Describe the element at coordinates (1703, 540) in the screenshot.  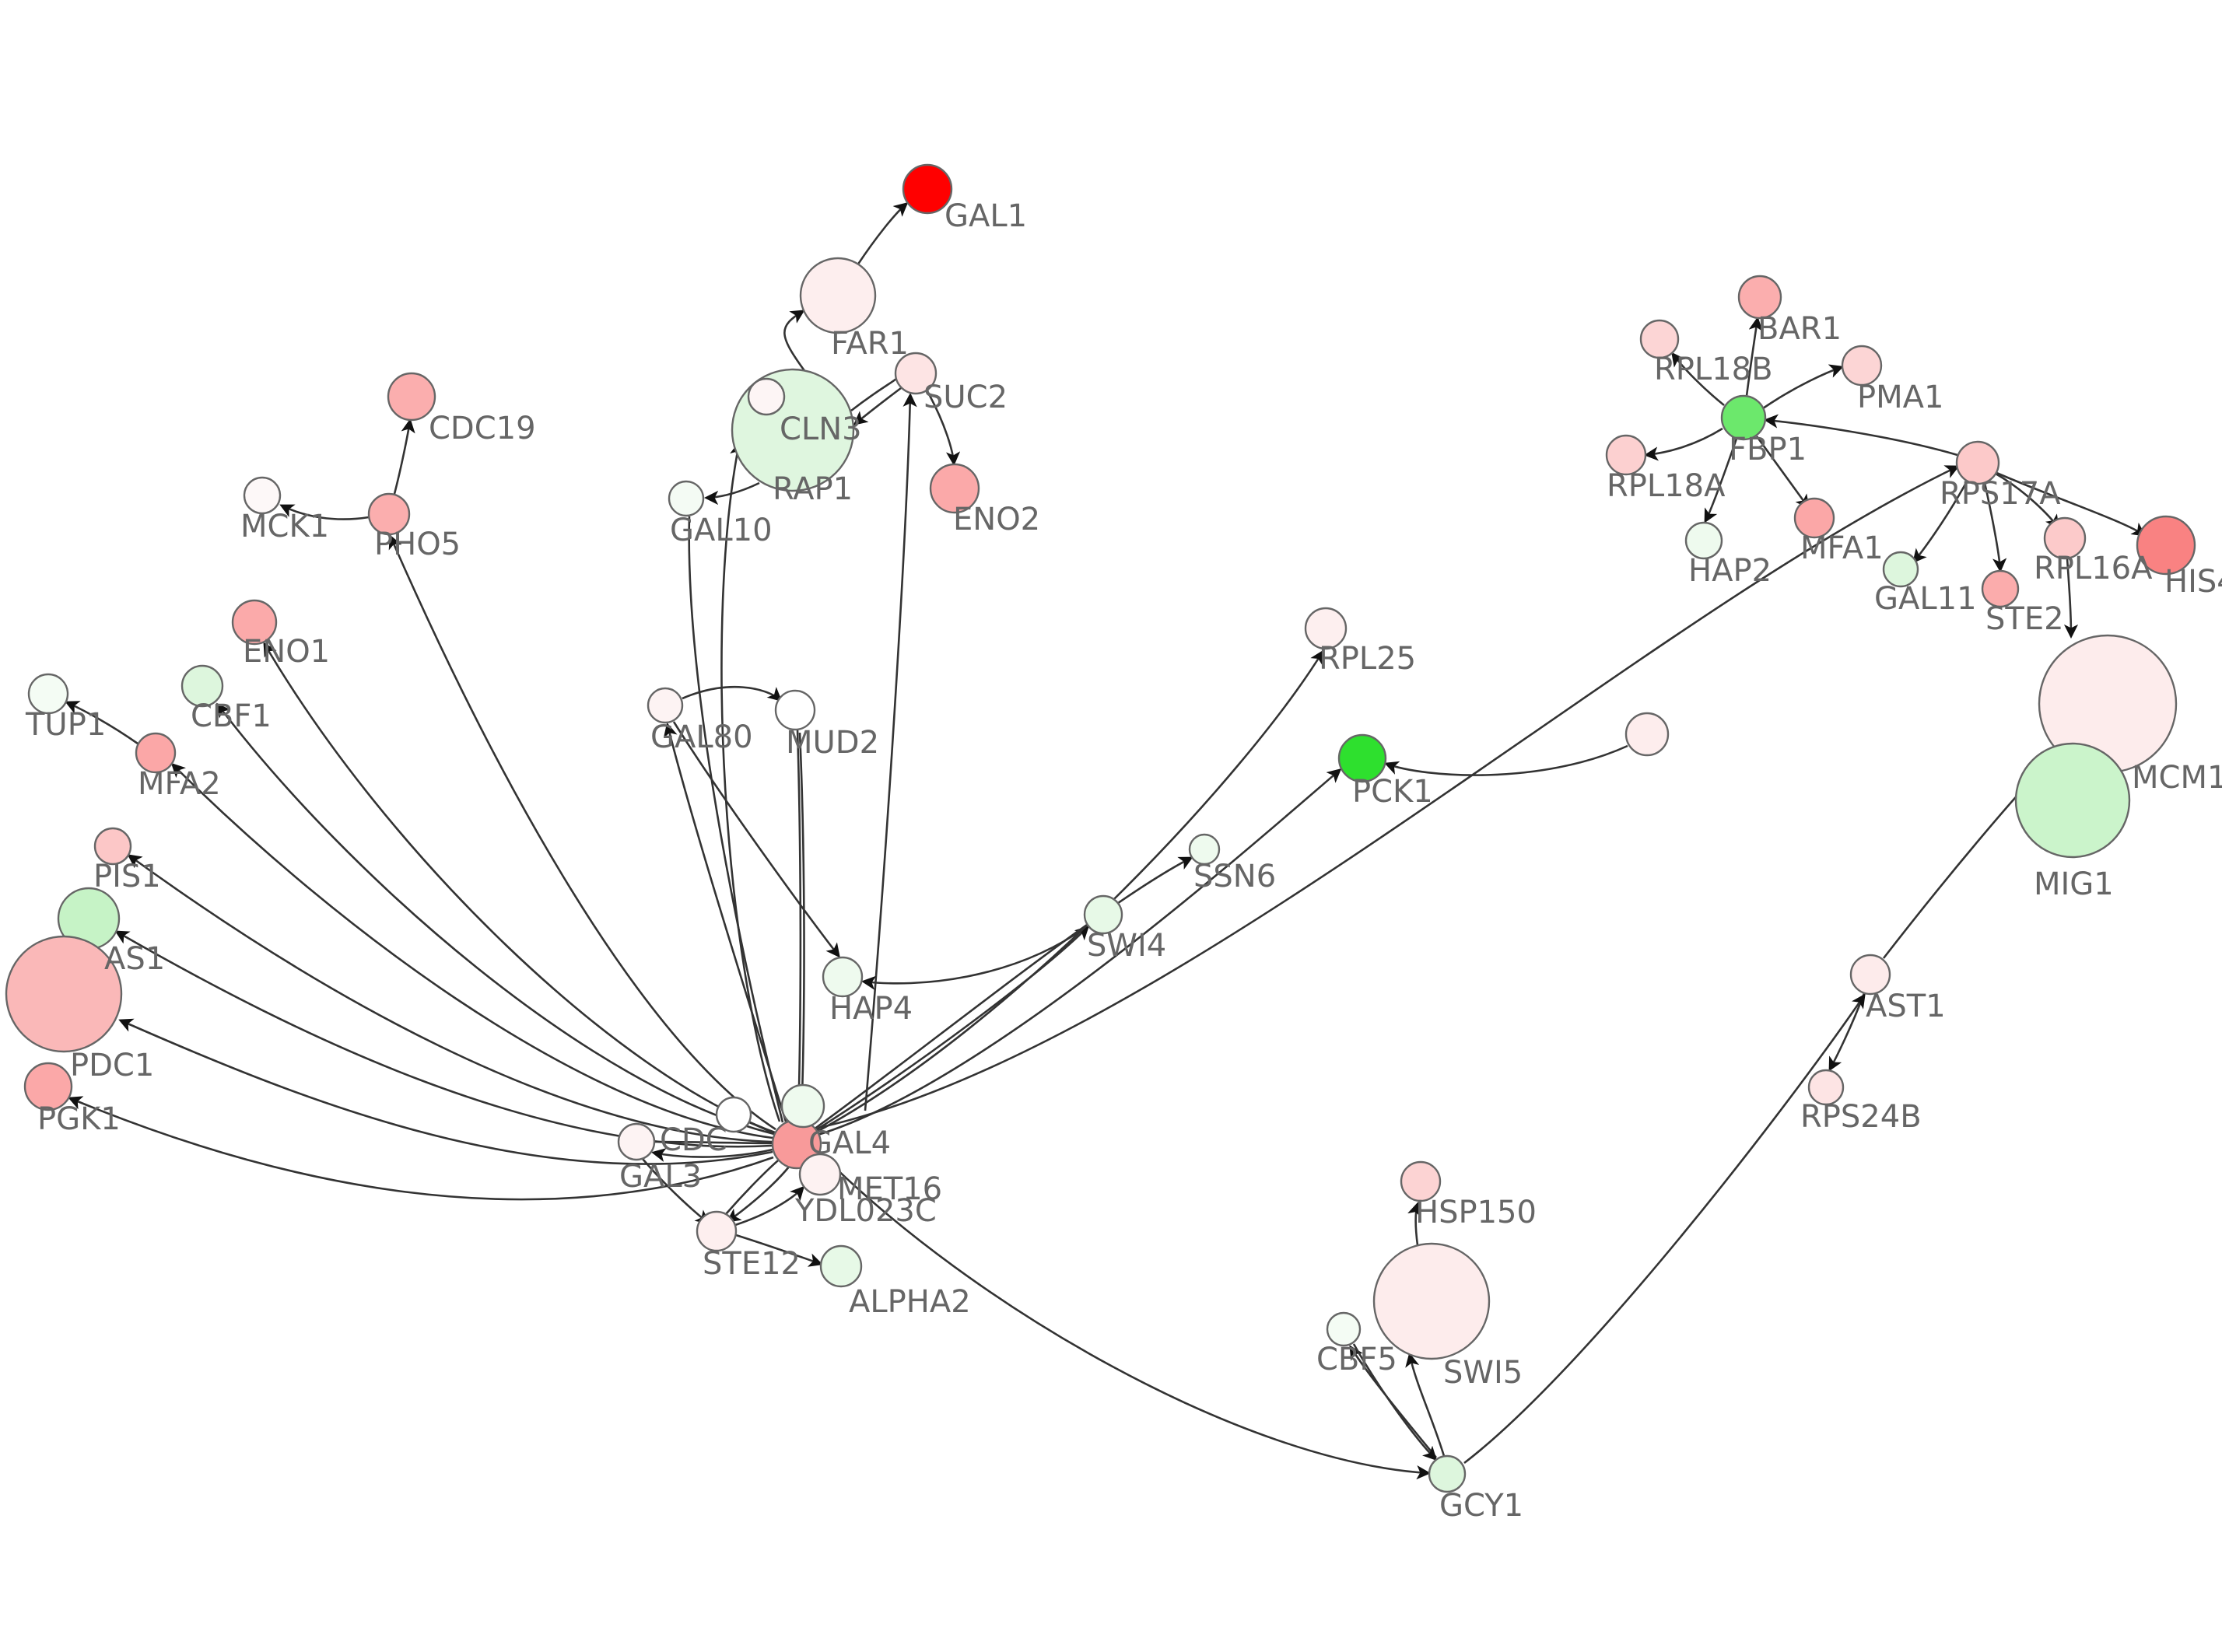
I see `node-HAP2` at that location.